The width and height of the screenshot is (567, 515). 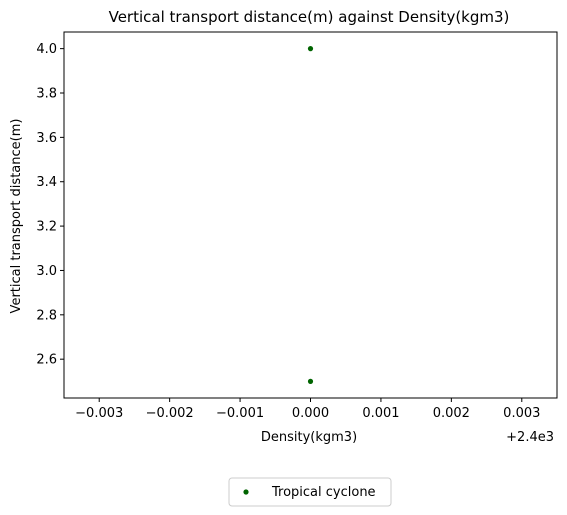 I want to click on x-tick-label: 0.001, so click(x=380, y=413).